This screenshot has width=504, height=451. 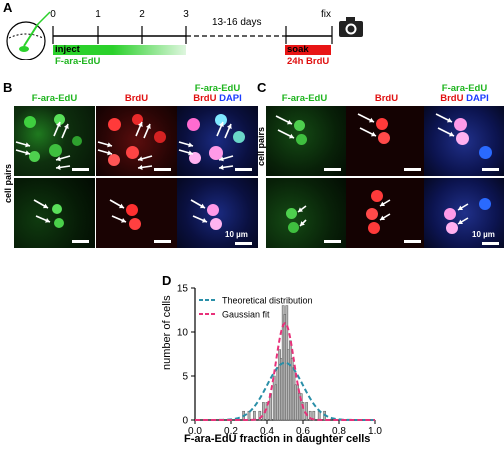 What do you see at coordinates (464, 213) in the screenshot?
I see `panel-c-merge-bottom: 10 µm` at bounding box center [464, 213].